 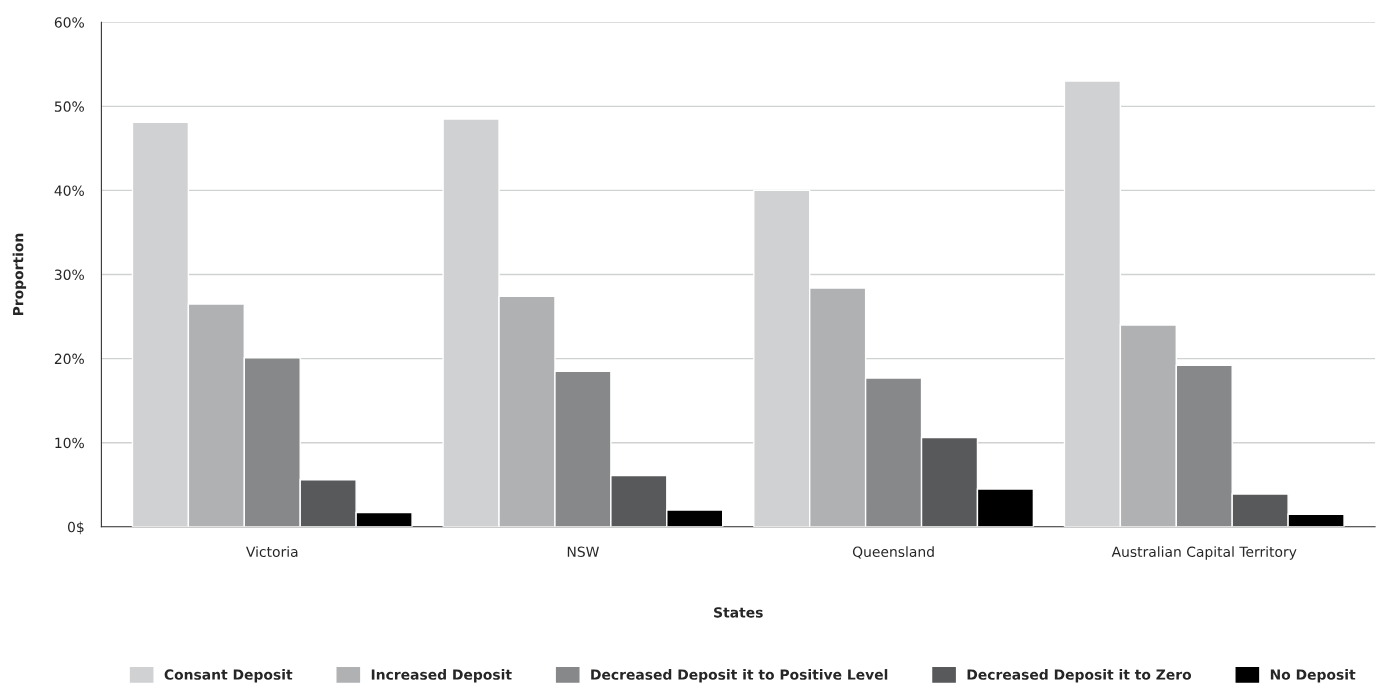 What do you see at coordinates (75, 528) in the screenshot?
I see `y-tick-label: 0$` at bounding box center [75, 528].